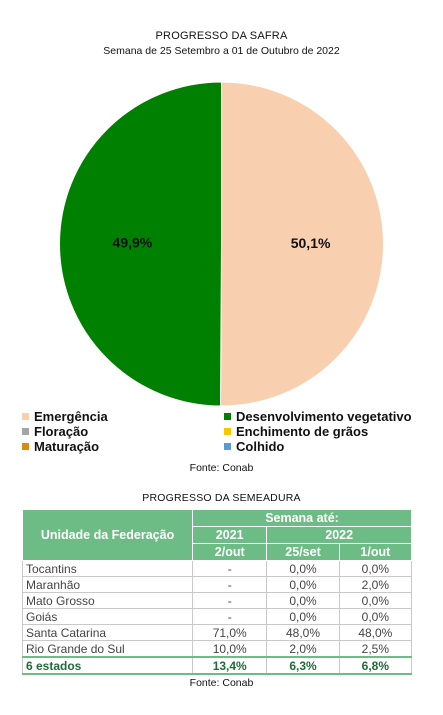 The height and width of the screenshot is (715, 443). I want to click on table-row: Goiás - 0,0% 0,0%, so click(217, 616).